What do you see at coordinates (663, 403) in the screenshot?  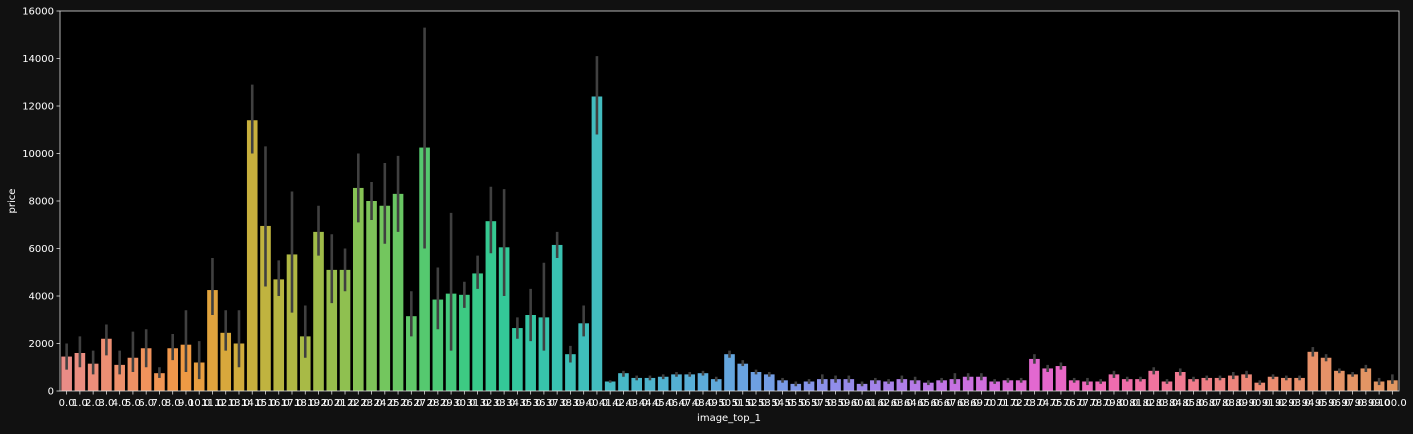 I see `x-tick-label: 45.0` at bounding box center [663, 403].